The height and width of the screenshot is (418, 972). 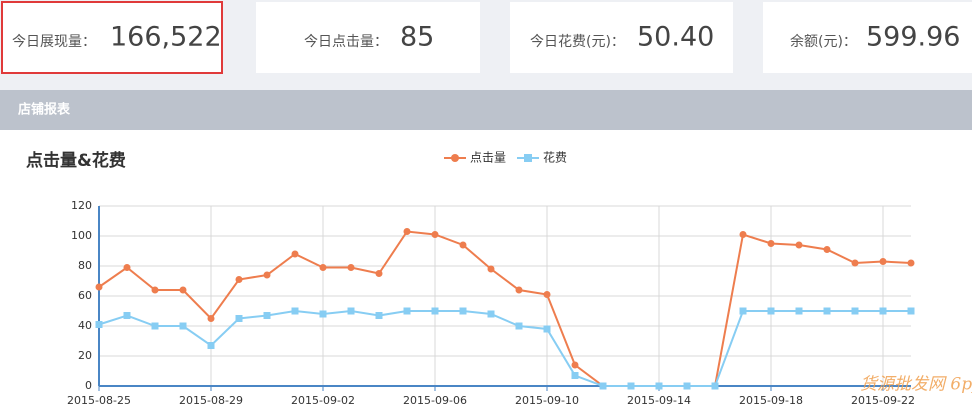 I want to click on x-tick-label: 2015-09-14, so click(x=659, y=400).